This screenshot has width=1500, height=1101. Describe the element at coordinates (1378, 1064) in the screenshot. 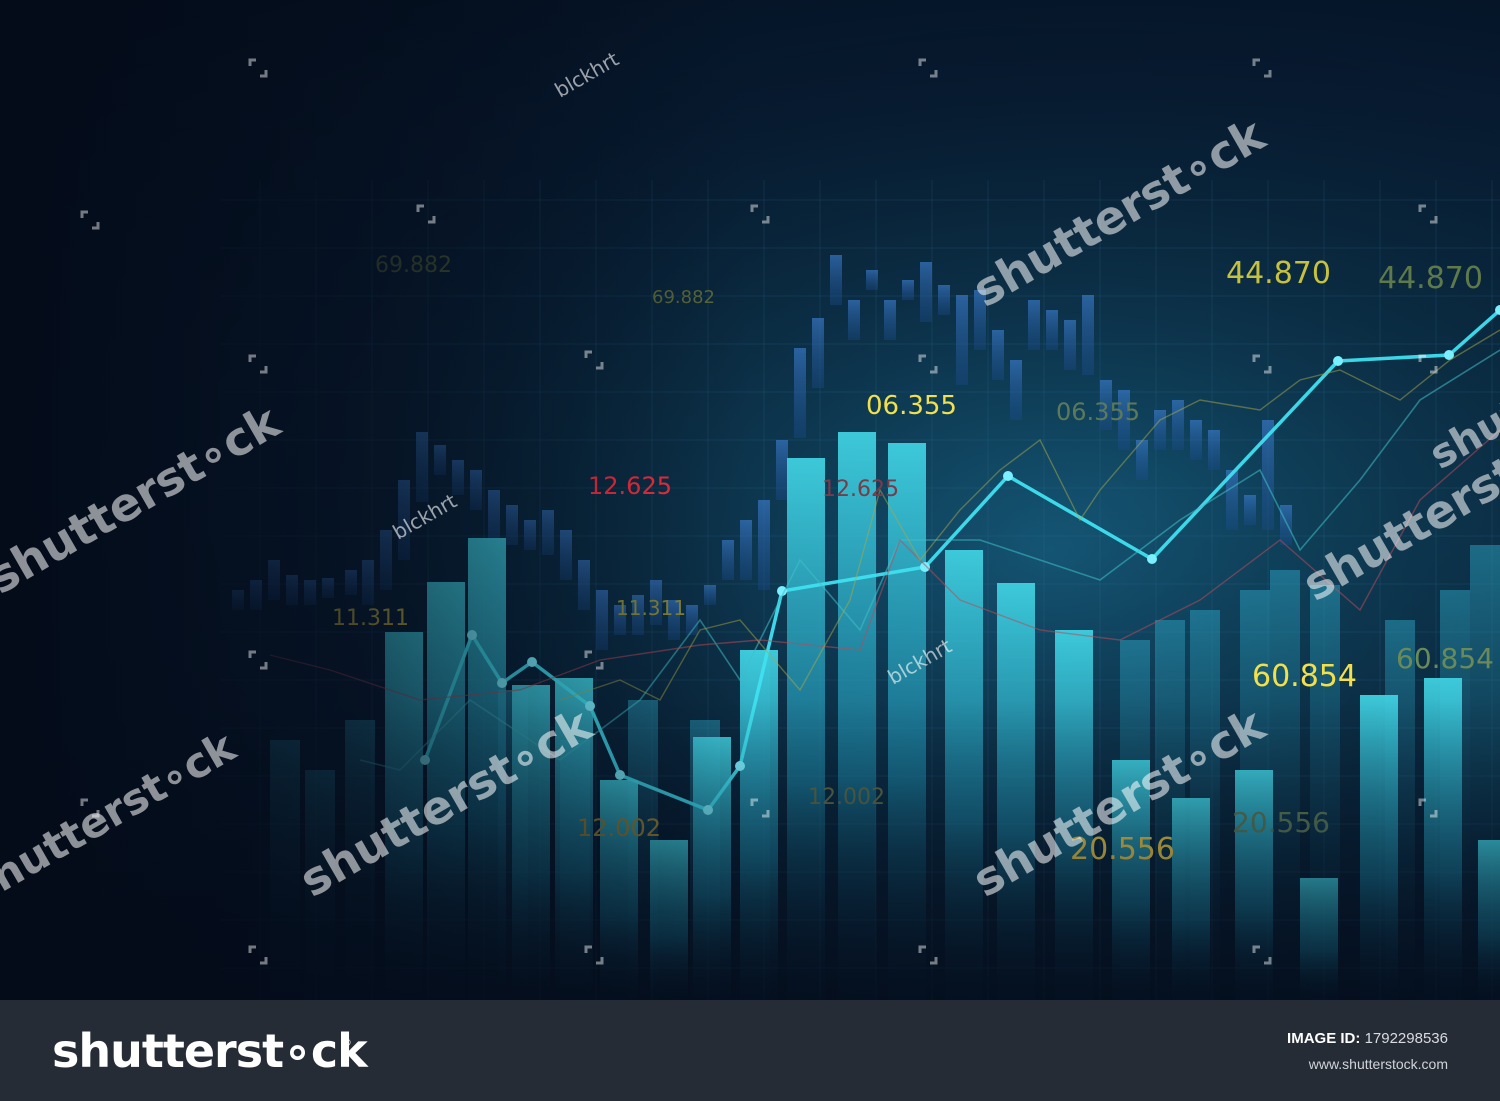

I see `site-url: www.shutterstock.com` at that location.